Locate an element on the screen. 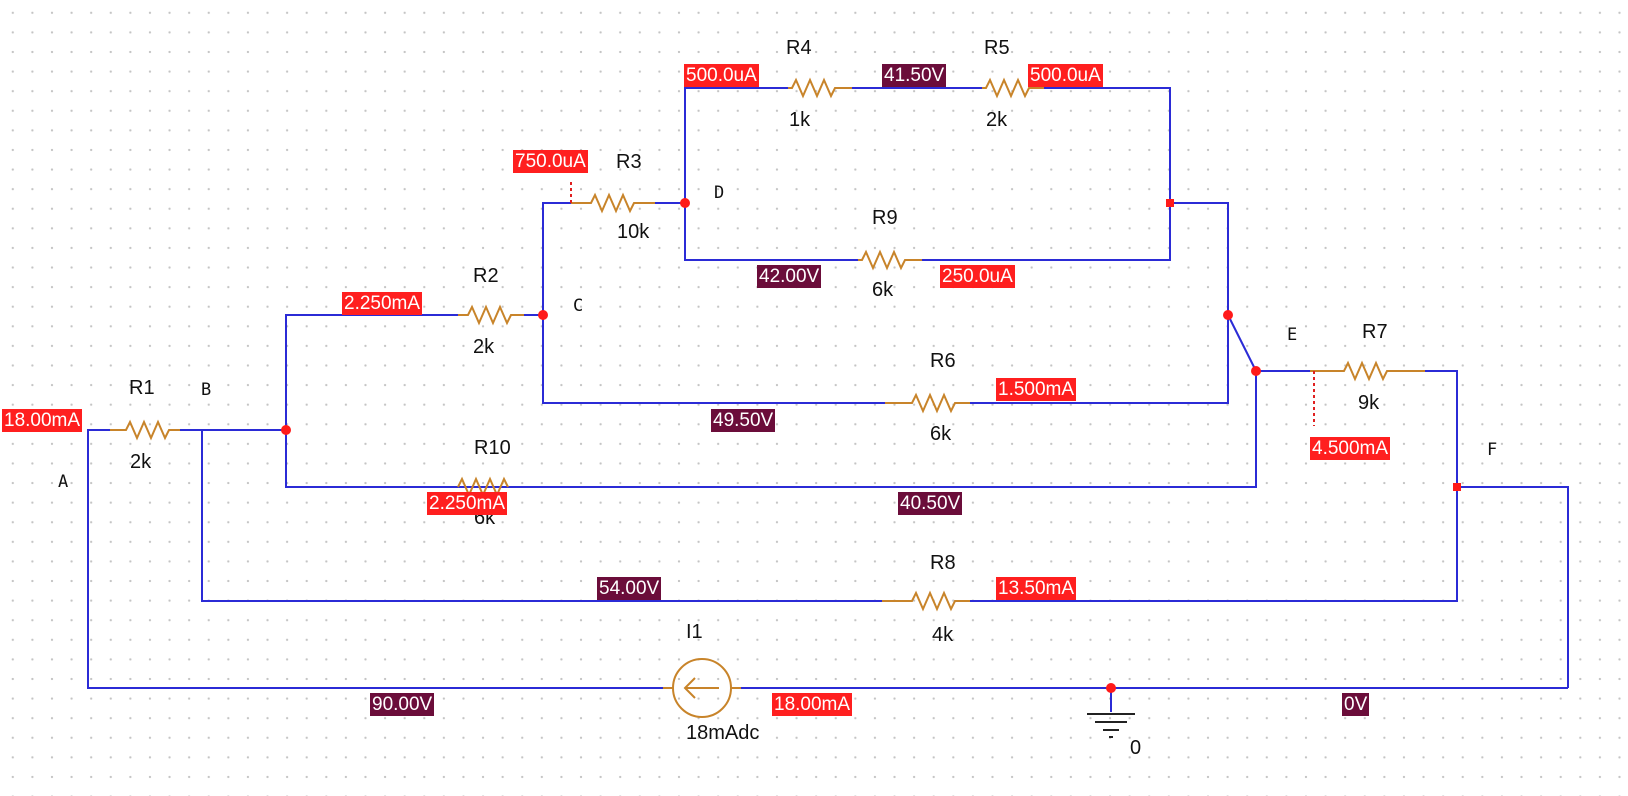  wire-d-r9 is located at coordinates (771, 232).